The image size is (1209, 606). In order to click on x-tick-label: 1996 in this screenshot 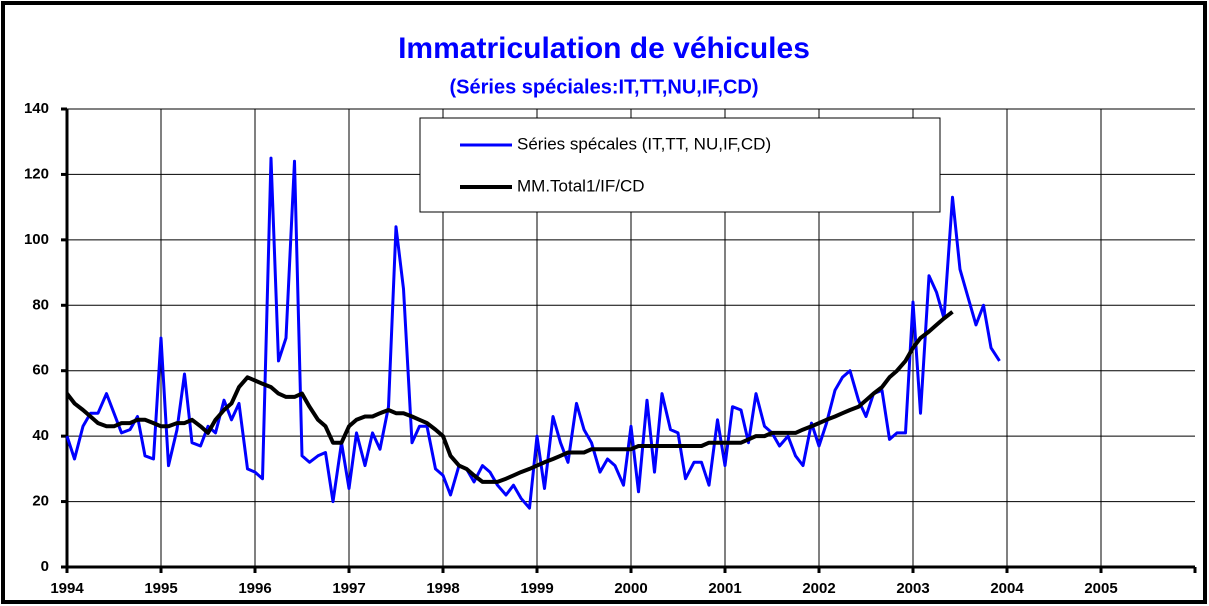, I will do `click(254, 588)`.